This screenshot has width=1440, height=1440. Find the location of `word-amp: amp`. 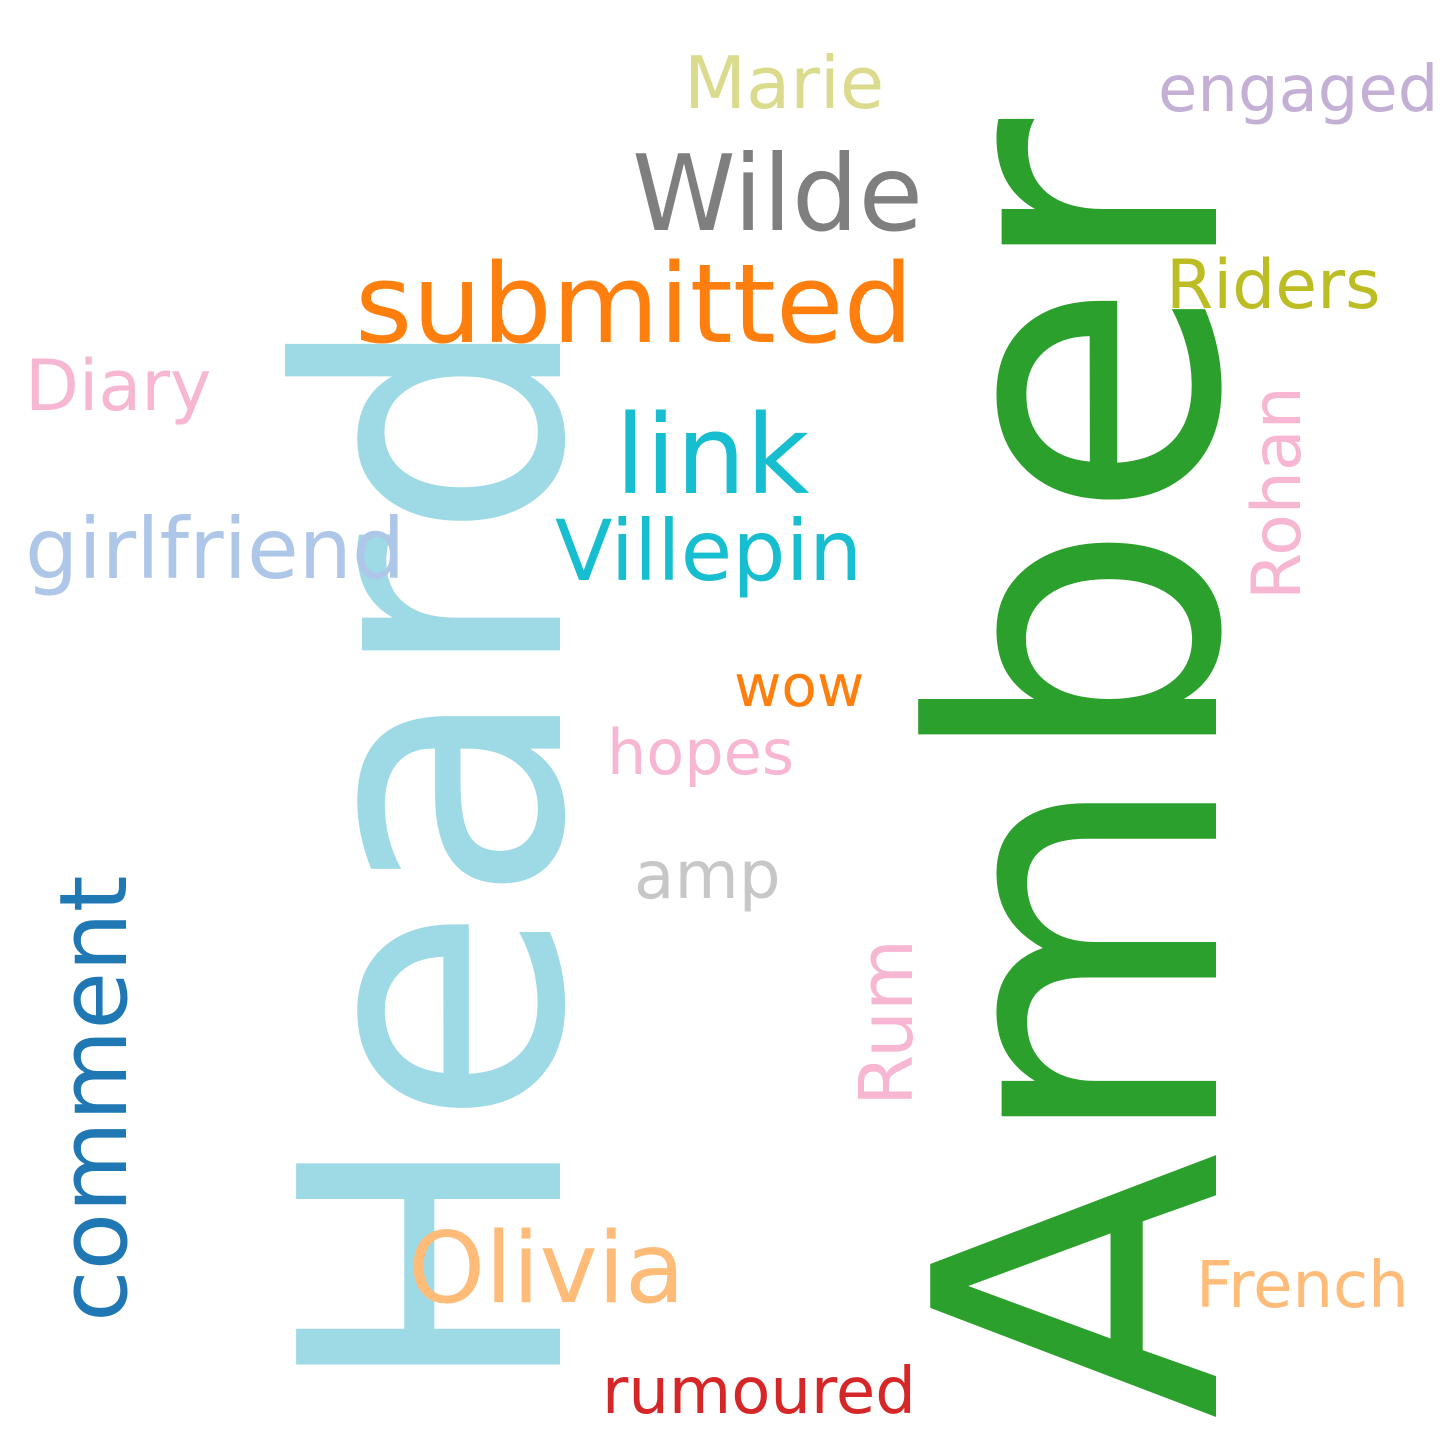

word-amp: amp is located at coordinates (707, 875).